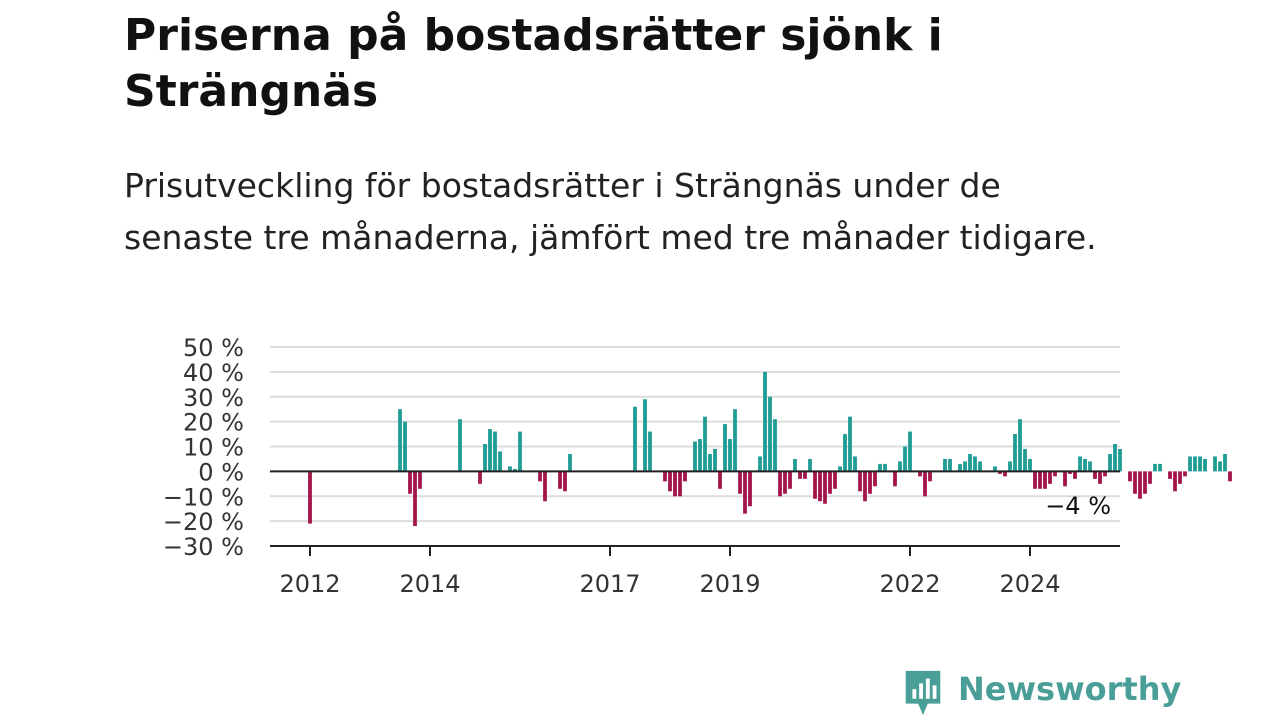 The height and width of the screenshot is (720, 1280). Describe the element at coordinates (1029, 584) in the screenshot. I see `x-tick-label: 2024` at that location.